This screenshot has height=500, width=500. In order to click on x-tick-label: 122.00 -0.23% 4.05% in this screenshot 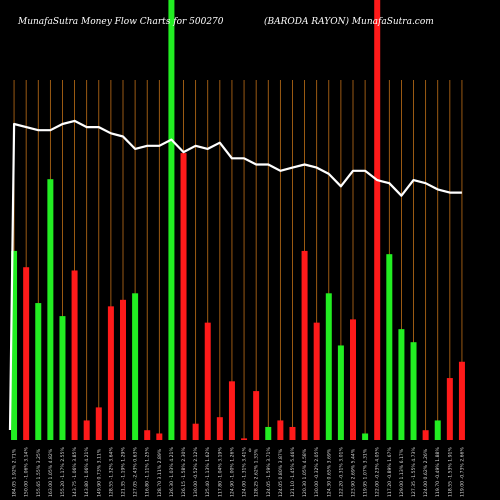, I will do `click(378, 472)`.